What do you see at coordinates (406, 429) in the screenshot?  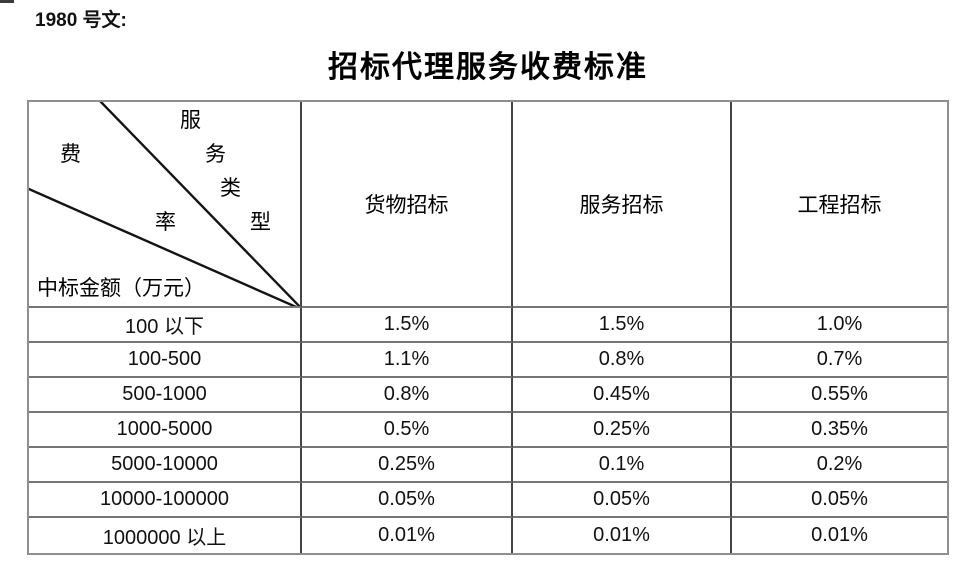 I see `fee-value: 0.5%` at bounding box center [406, 429].